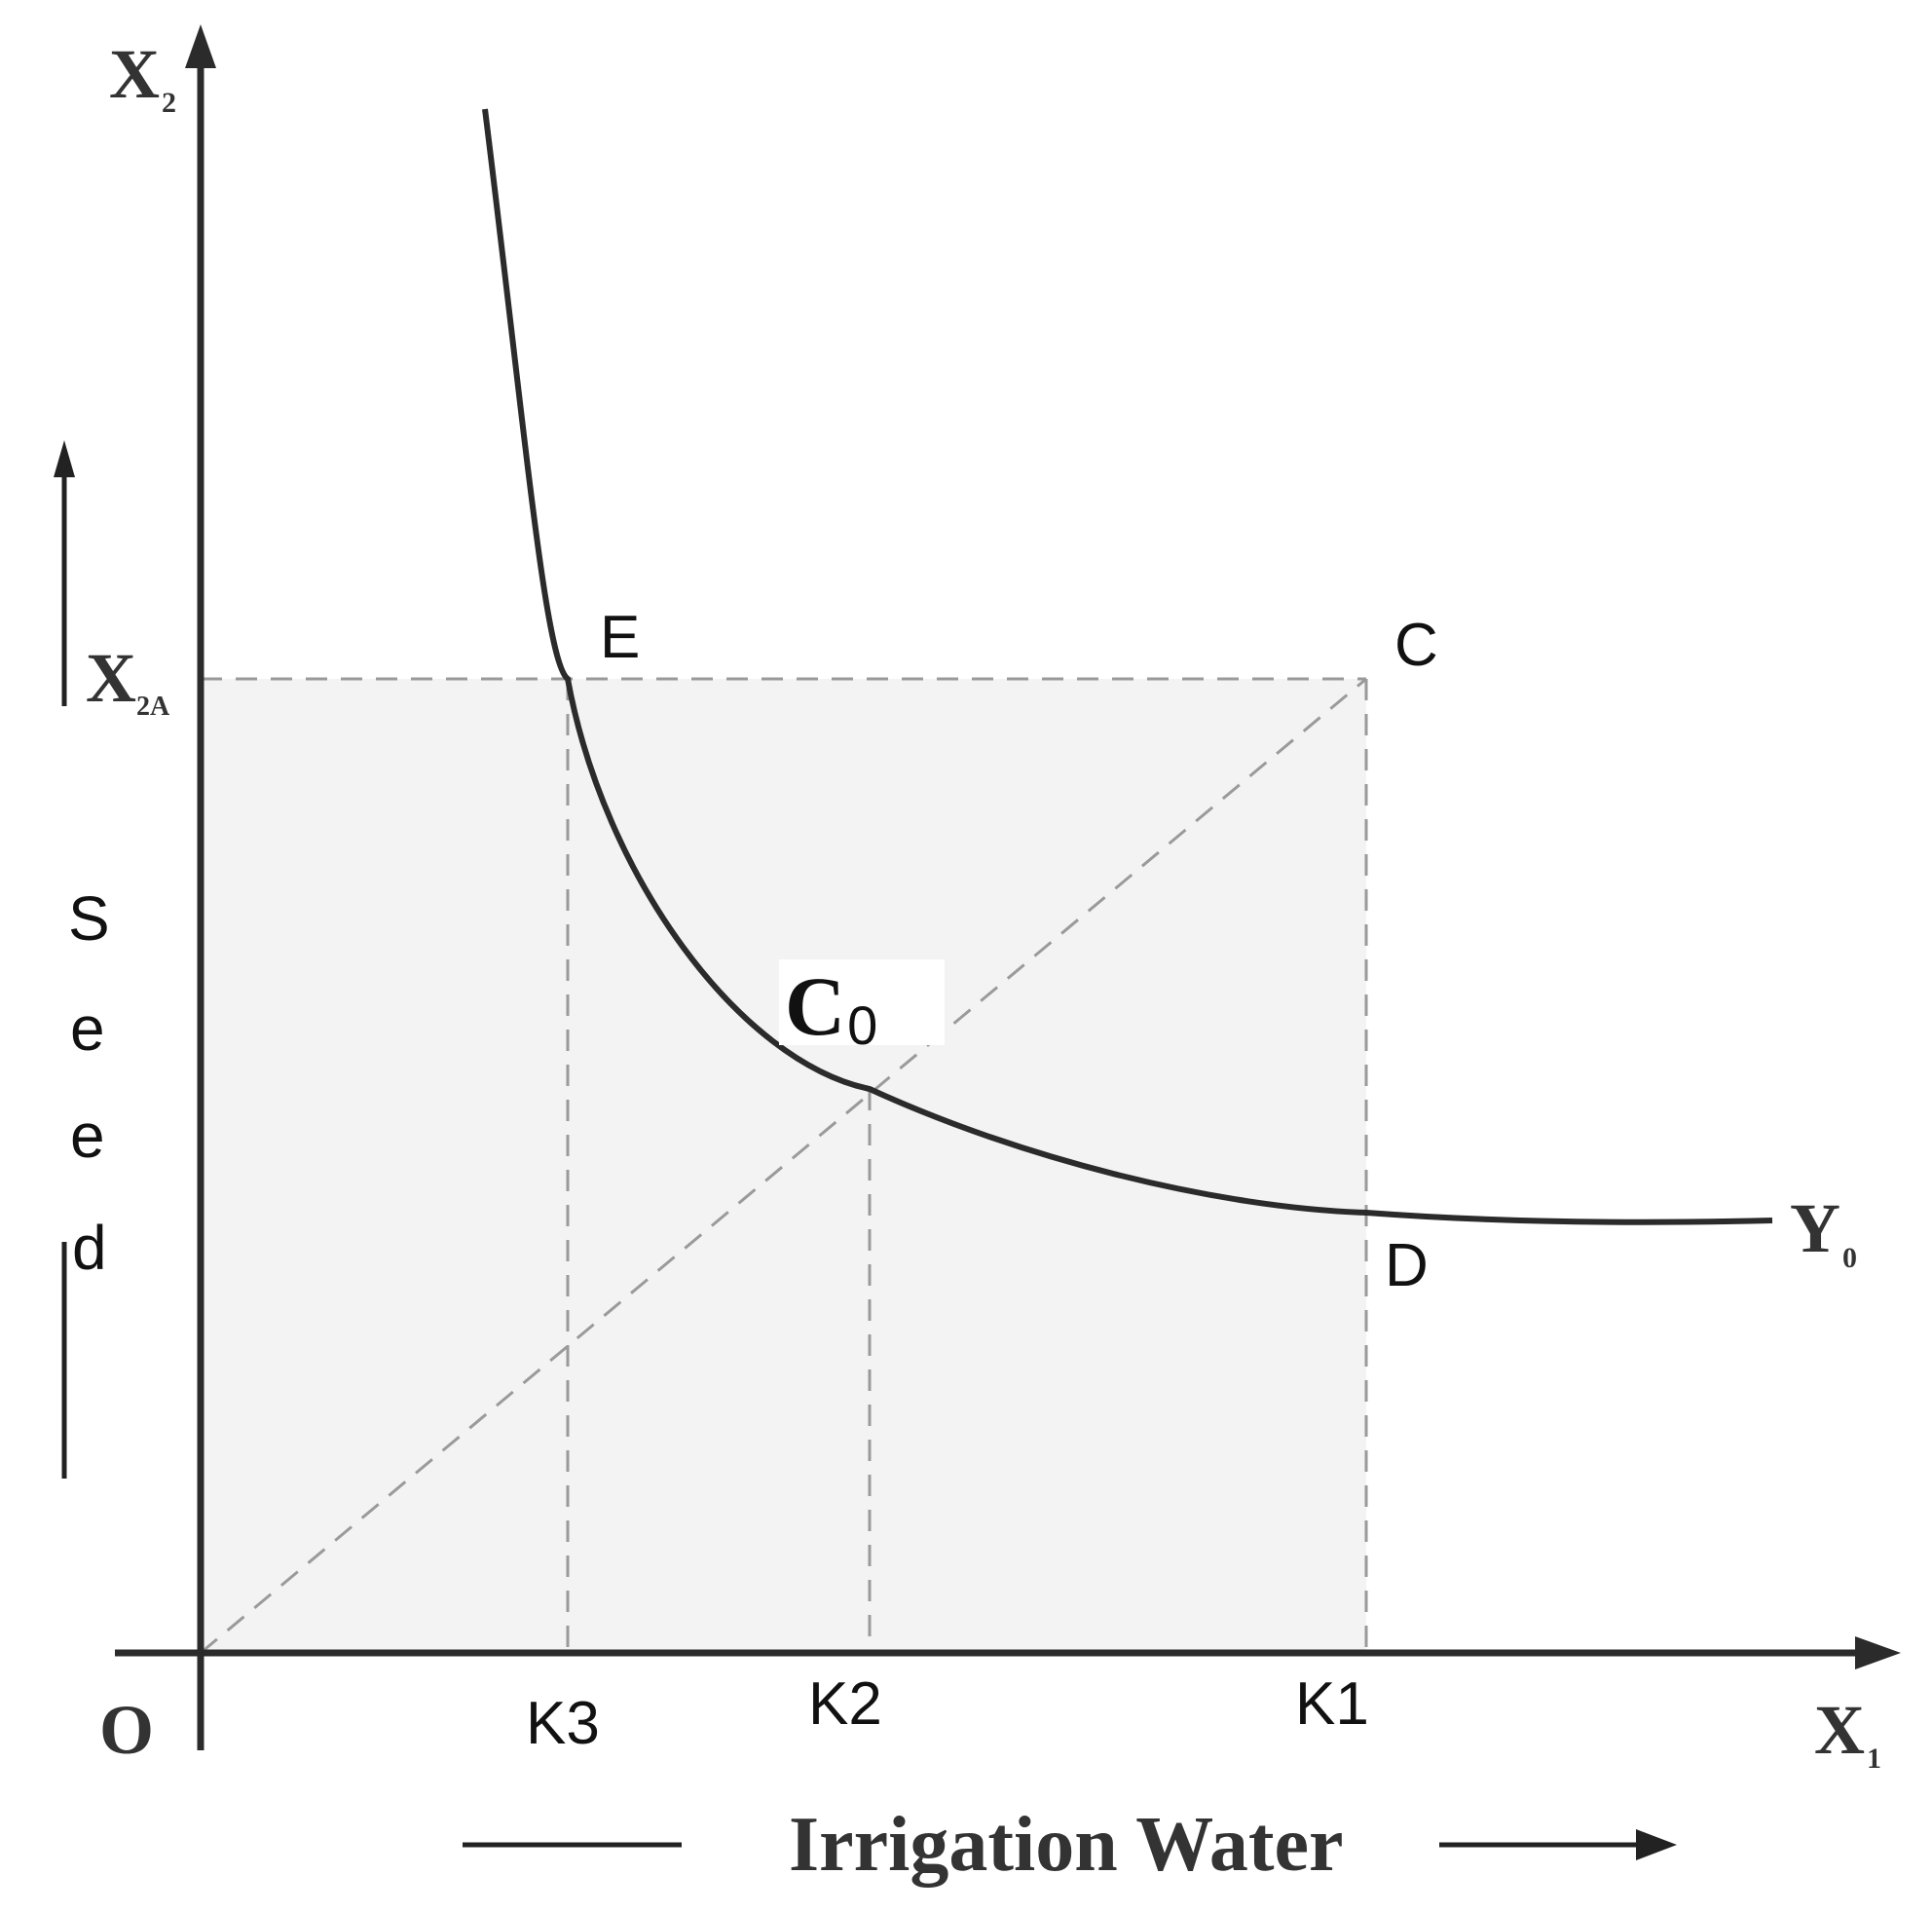 This screenshot has height=1912, width=1932. I want to click on curve-label-y0: Y0, so click(1824, 1231).